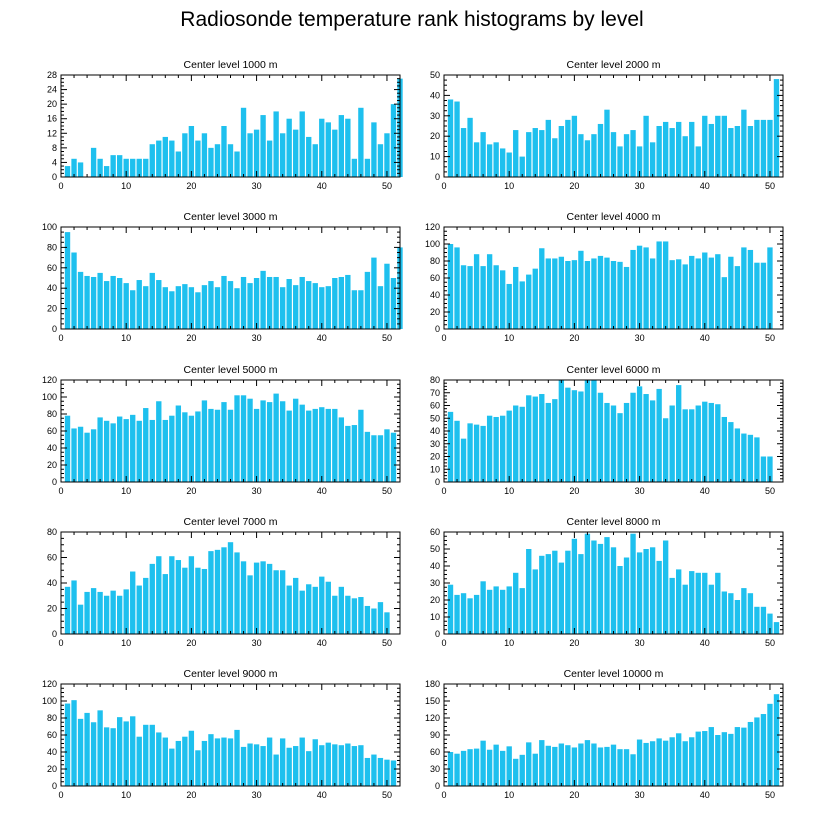 Image resolution: width=824 pixels, height=824 pixels. Describe the element at coordinates (322, 491) in the screenshot. I see `x-tick-label: 40` at that location.